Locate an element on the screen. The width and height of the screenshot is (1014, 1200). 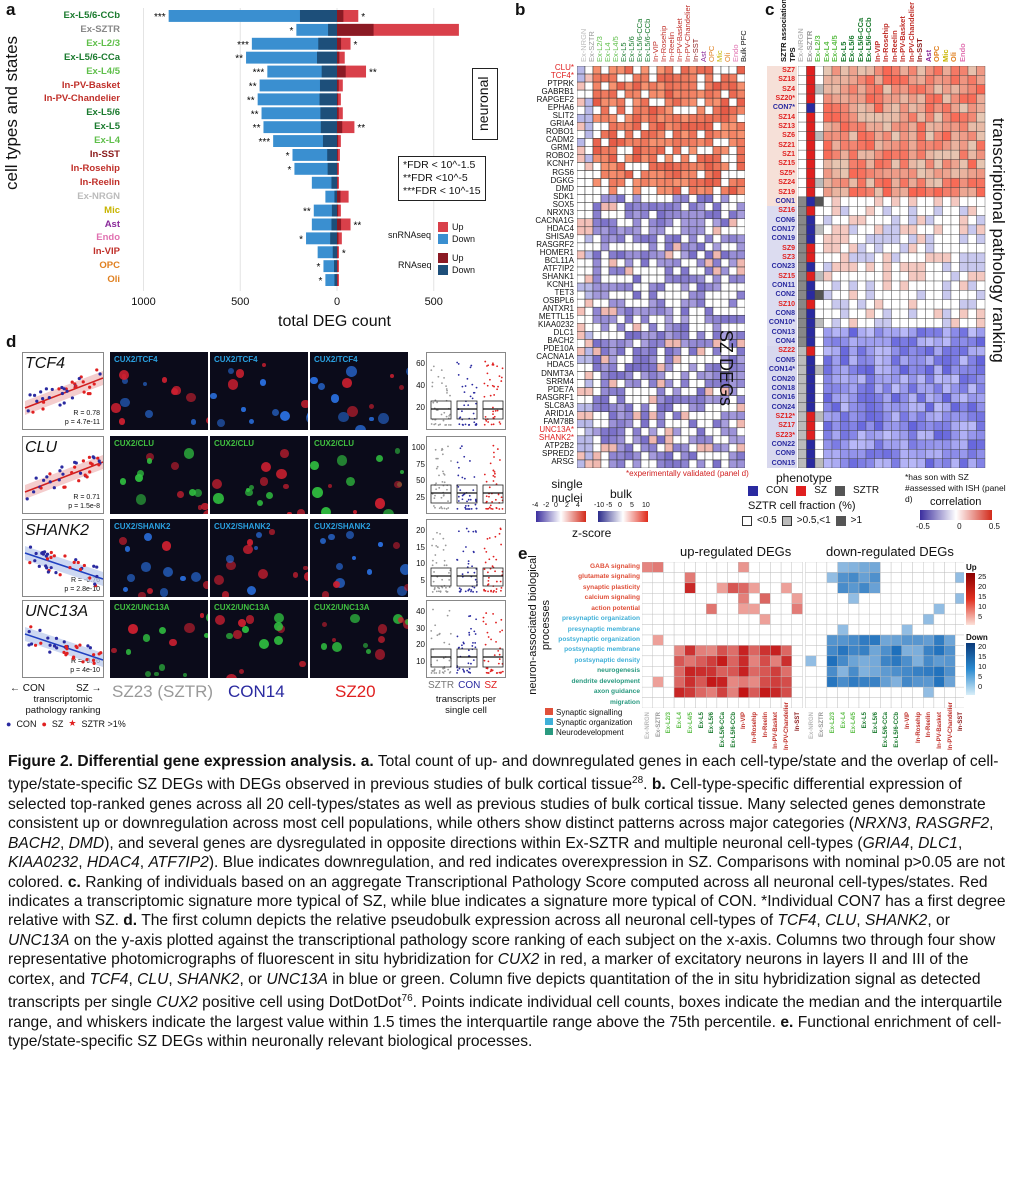
b-gene-label: OSBPL6 is located at coordinates (558, 301).